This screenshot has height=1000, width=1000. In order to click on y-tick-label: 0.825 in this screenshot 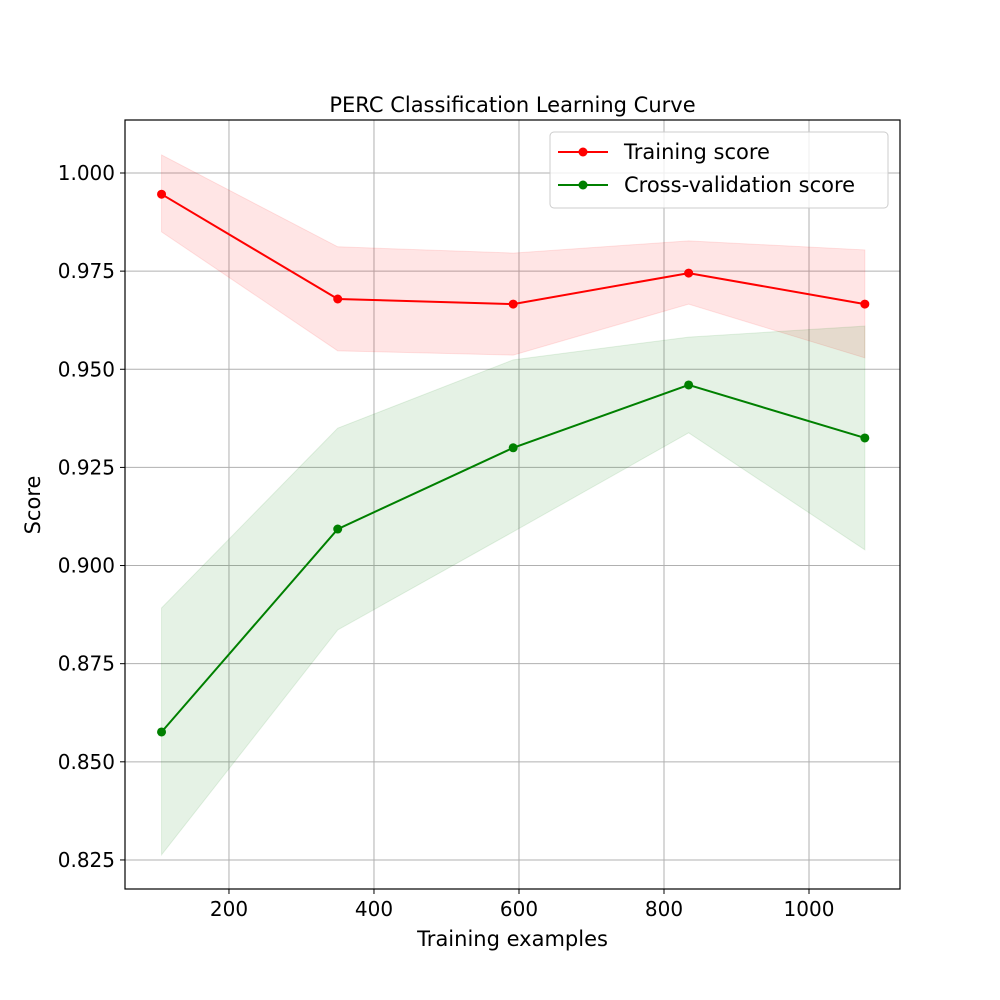, I will do `click(86, 860)`.